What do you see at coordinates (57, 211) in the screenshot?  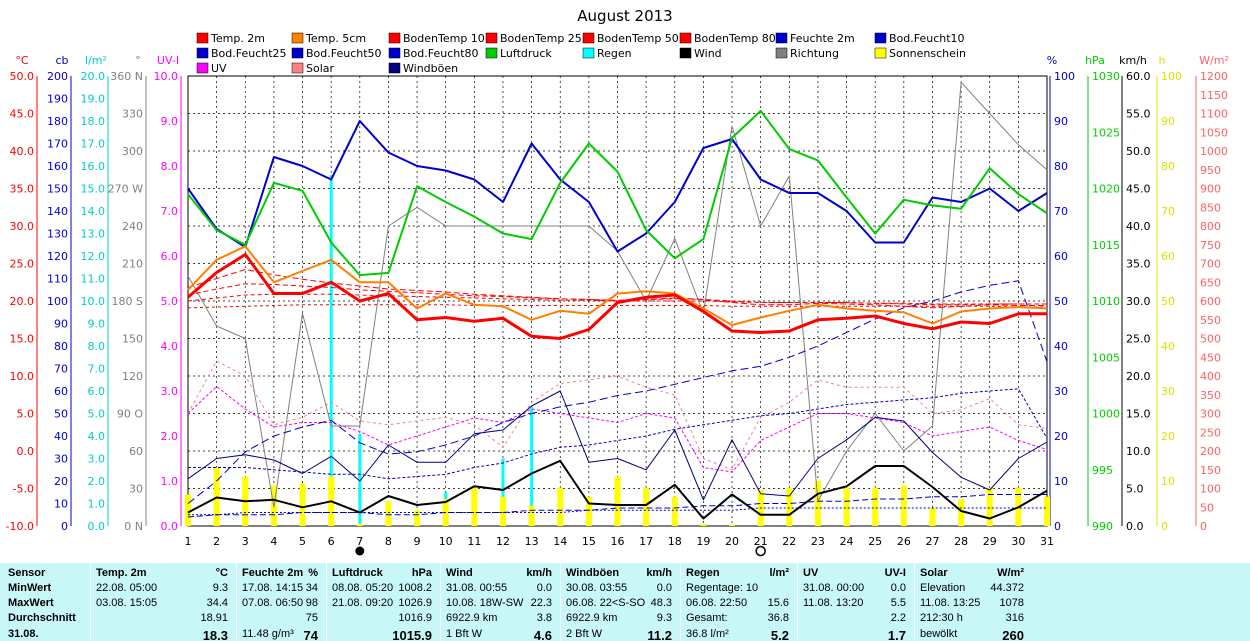 I see `left-axis-tick-label: 140` at bounding box center [57, 211].